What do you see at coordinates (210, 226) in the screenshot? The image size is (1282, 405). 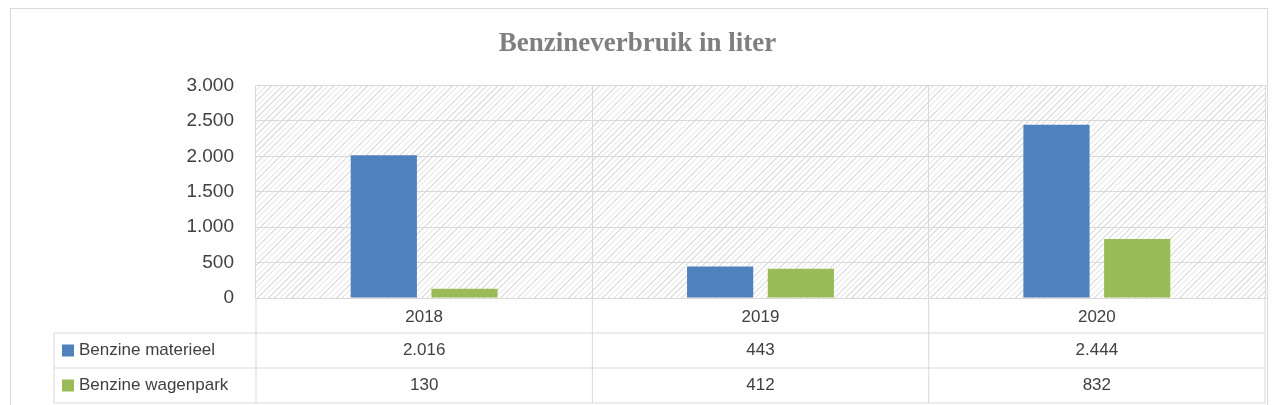 I see `y-tick-label: 1.000` at bounding box center [210, 226].